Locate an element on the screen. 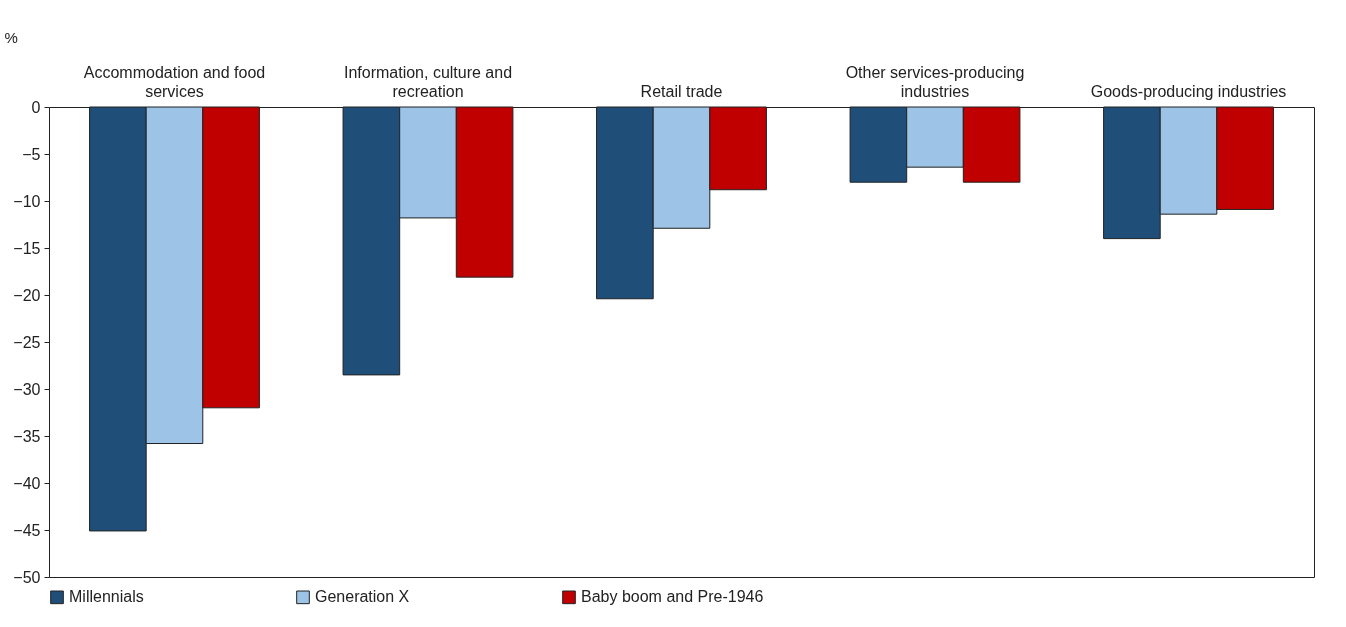 The height and width of the screenshot is (627, 1346). y-axis-title: % is located at coordinates (11, 37).